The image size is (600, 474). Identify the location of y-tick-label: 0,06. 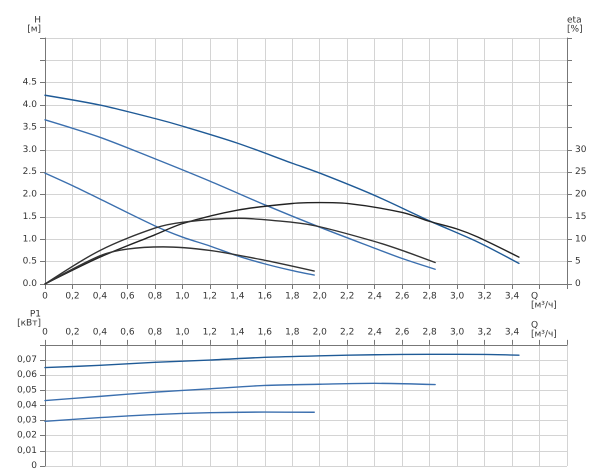
(27, 375).